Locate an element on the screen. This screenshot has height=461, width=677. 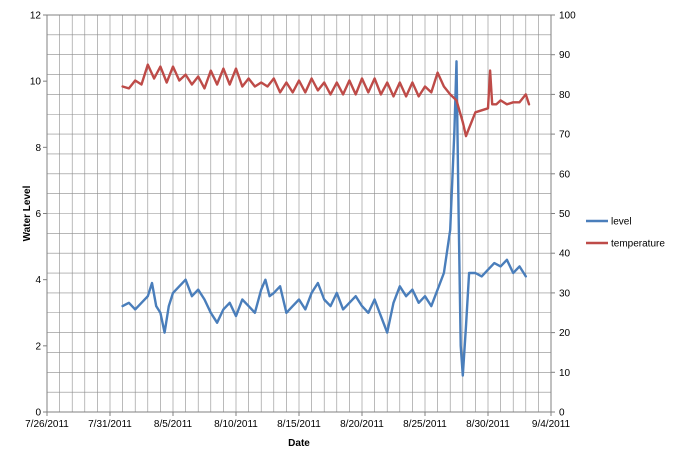
x-axis-title: Date is located at coordinates (299, 443).